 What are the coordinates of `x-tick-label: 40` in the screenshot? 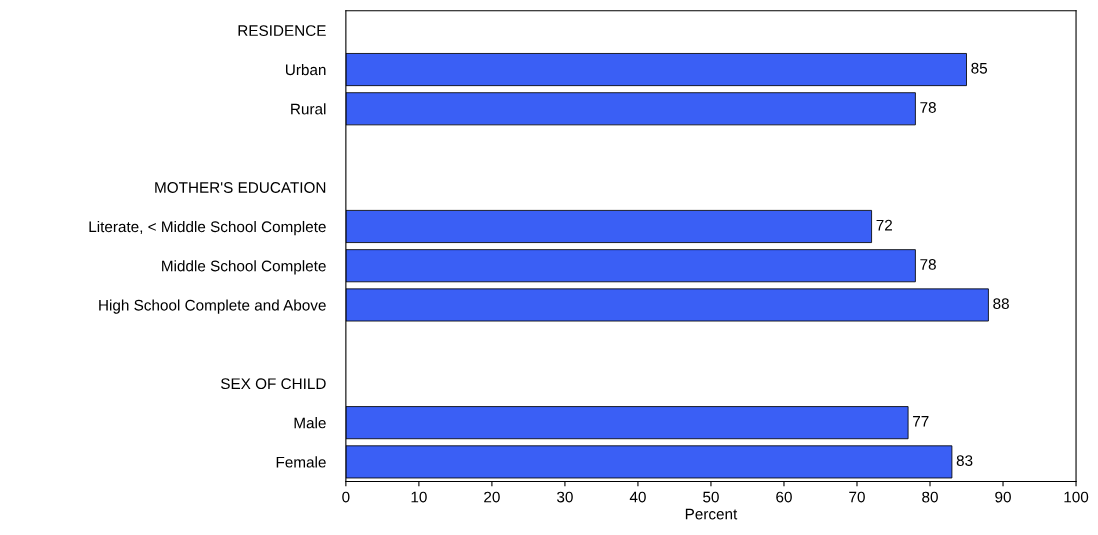 It's located at (637, 497).